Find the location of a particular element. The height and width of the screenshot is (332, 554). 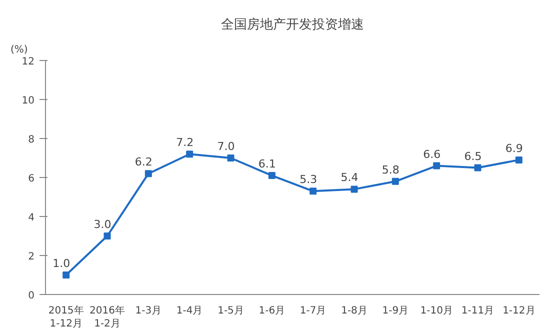

x-tick-label: 1-9月 is located at coordinates (395, 311).